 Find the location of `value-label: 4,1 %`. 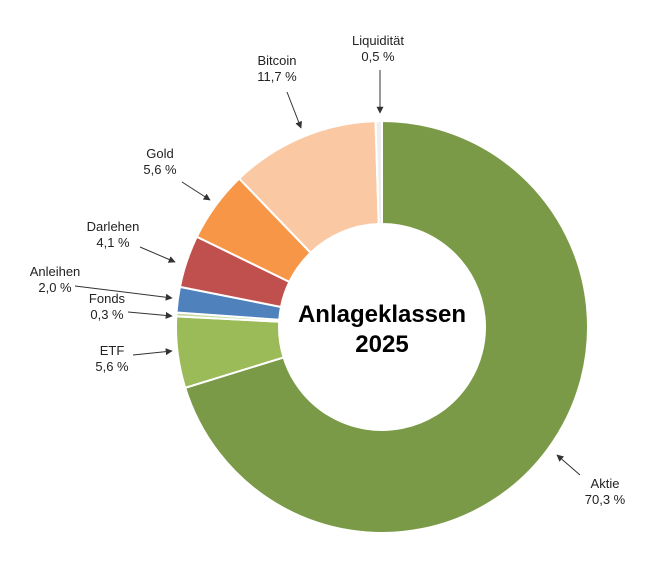

value-label: 4,1 % is located at coordinates (113, 242).